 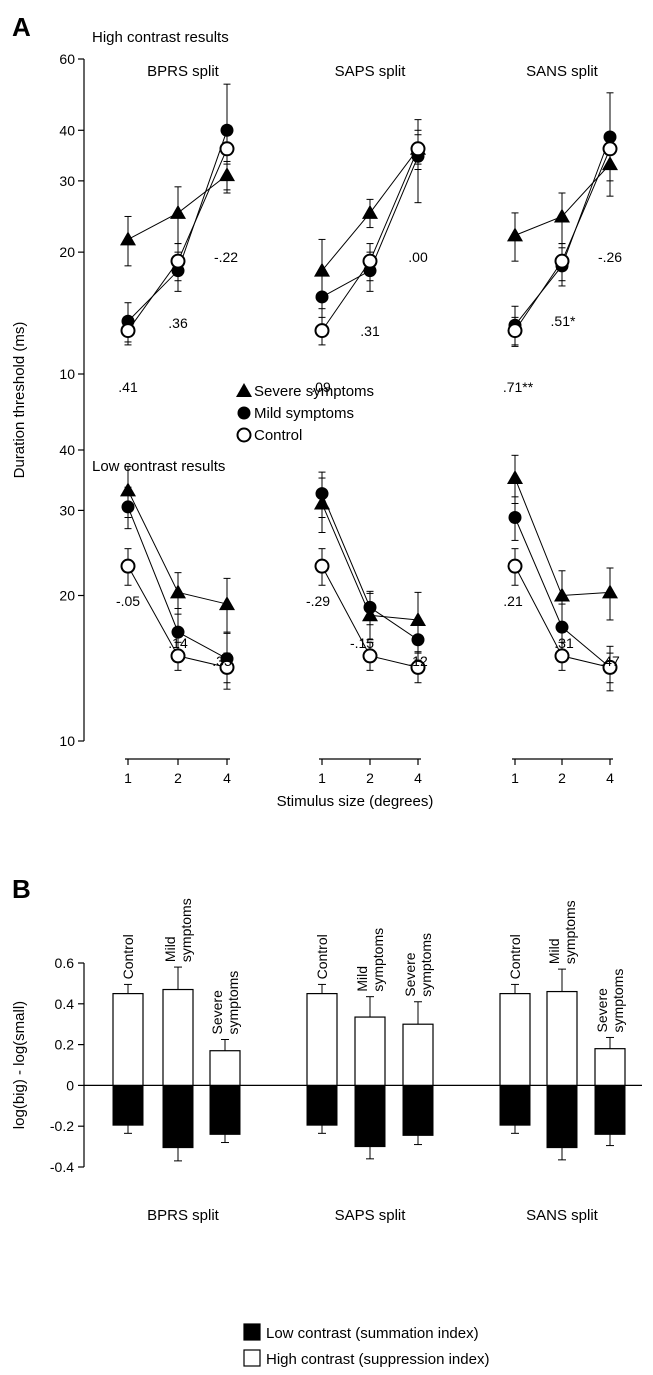 I want to click on legend-entry-high-contrast-suppression-index: High contrast (suppression index), so click(x=366, y=1358).